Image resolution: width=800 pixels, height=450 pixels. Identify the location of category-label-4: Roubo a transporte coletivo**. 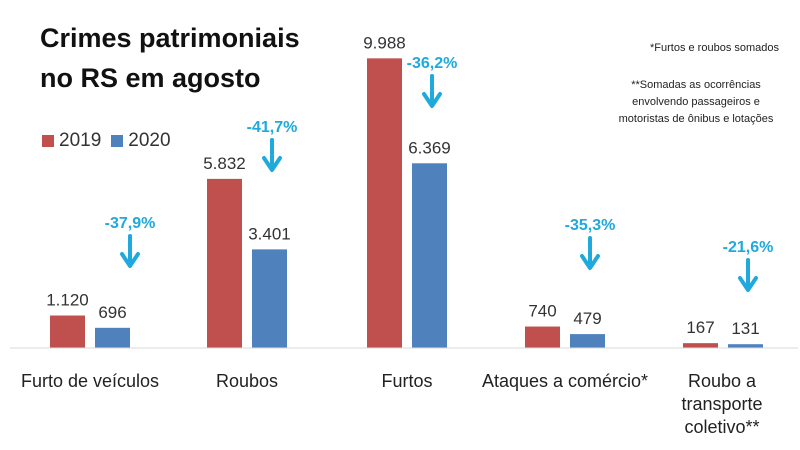
(722, 404).